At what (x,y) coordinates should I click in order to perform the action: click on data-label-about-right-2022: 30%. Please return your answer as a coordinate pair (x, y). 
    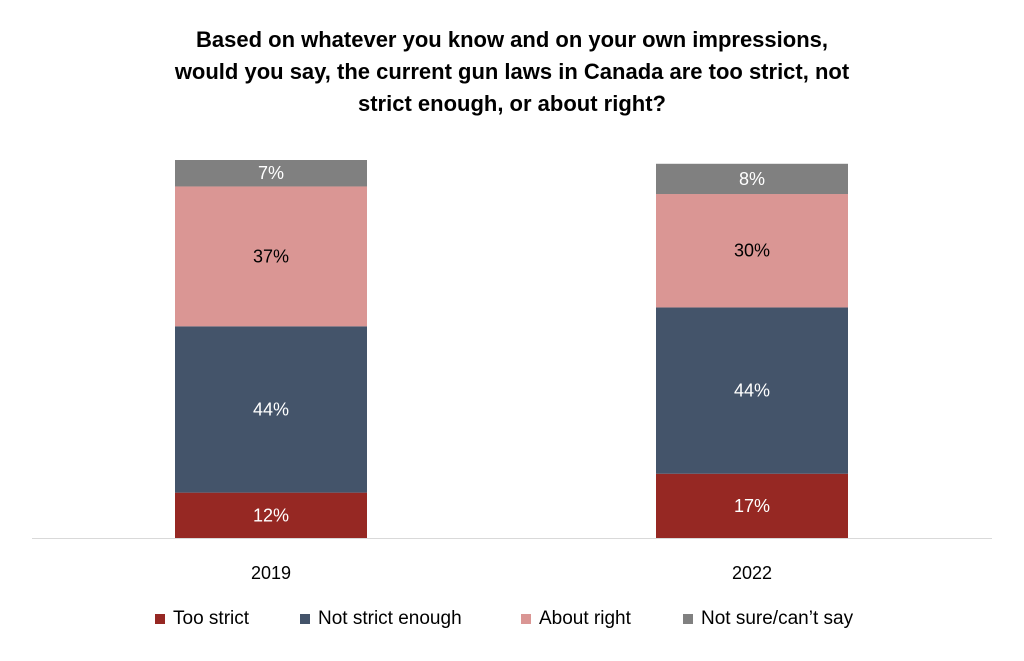
    Looking at the image, I should click on (752, 251).